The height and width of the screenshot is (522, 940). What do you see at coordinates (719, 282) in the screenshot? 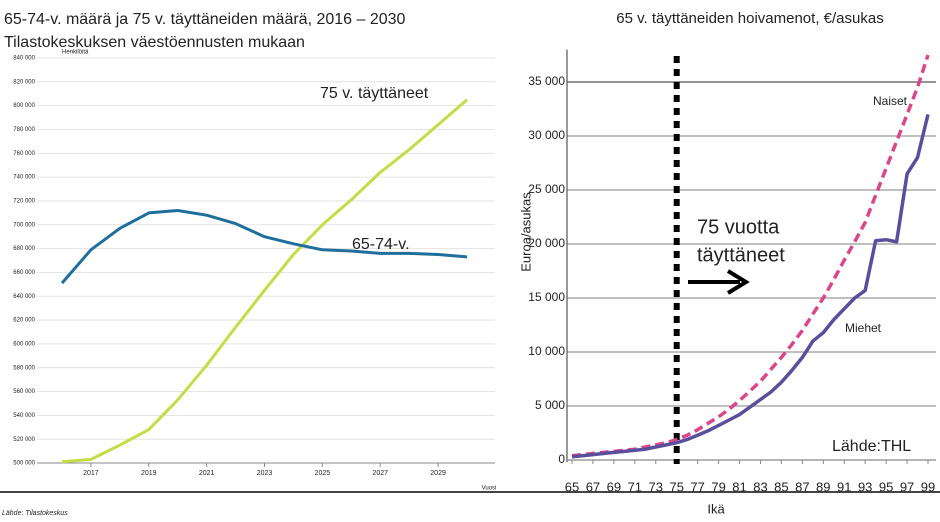
I see `arrow` at bounding box center [719, 282].